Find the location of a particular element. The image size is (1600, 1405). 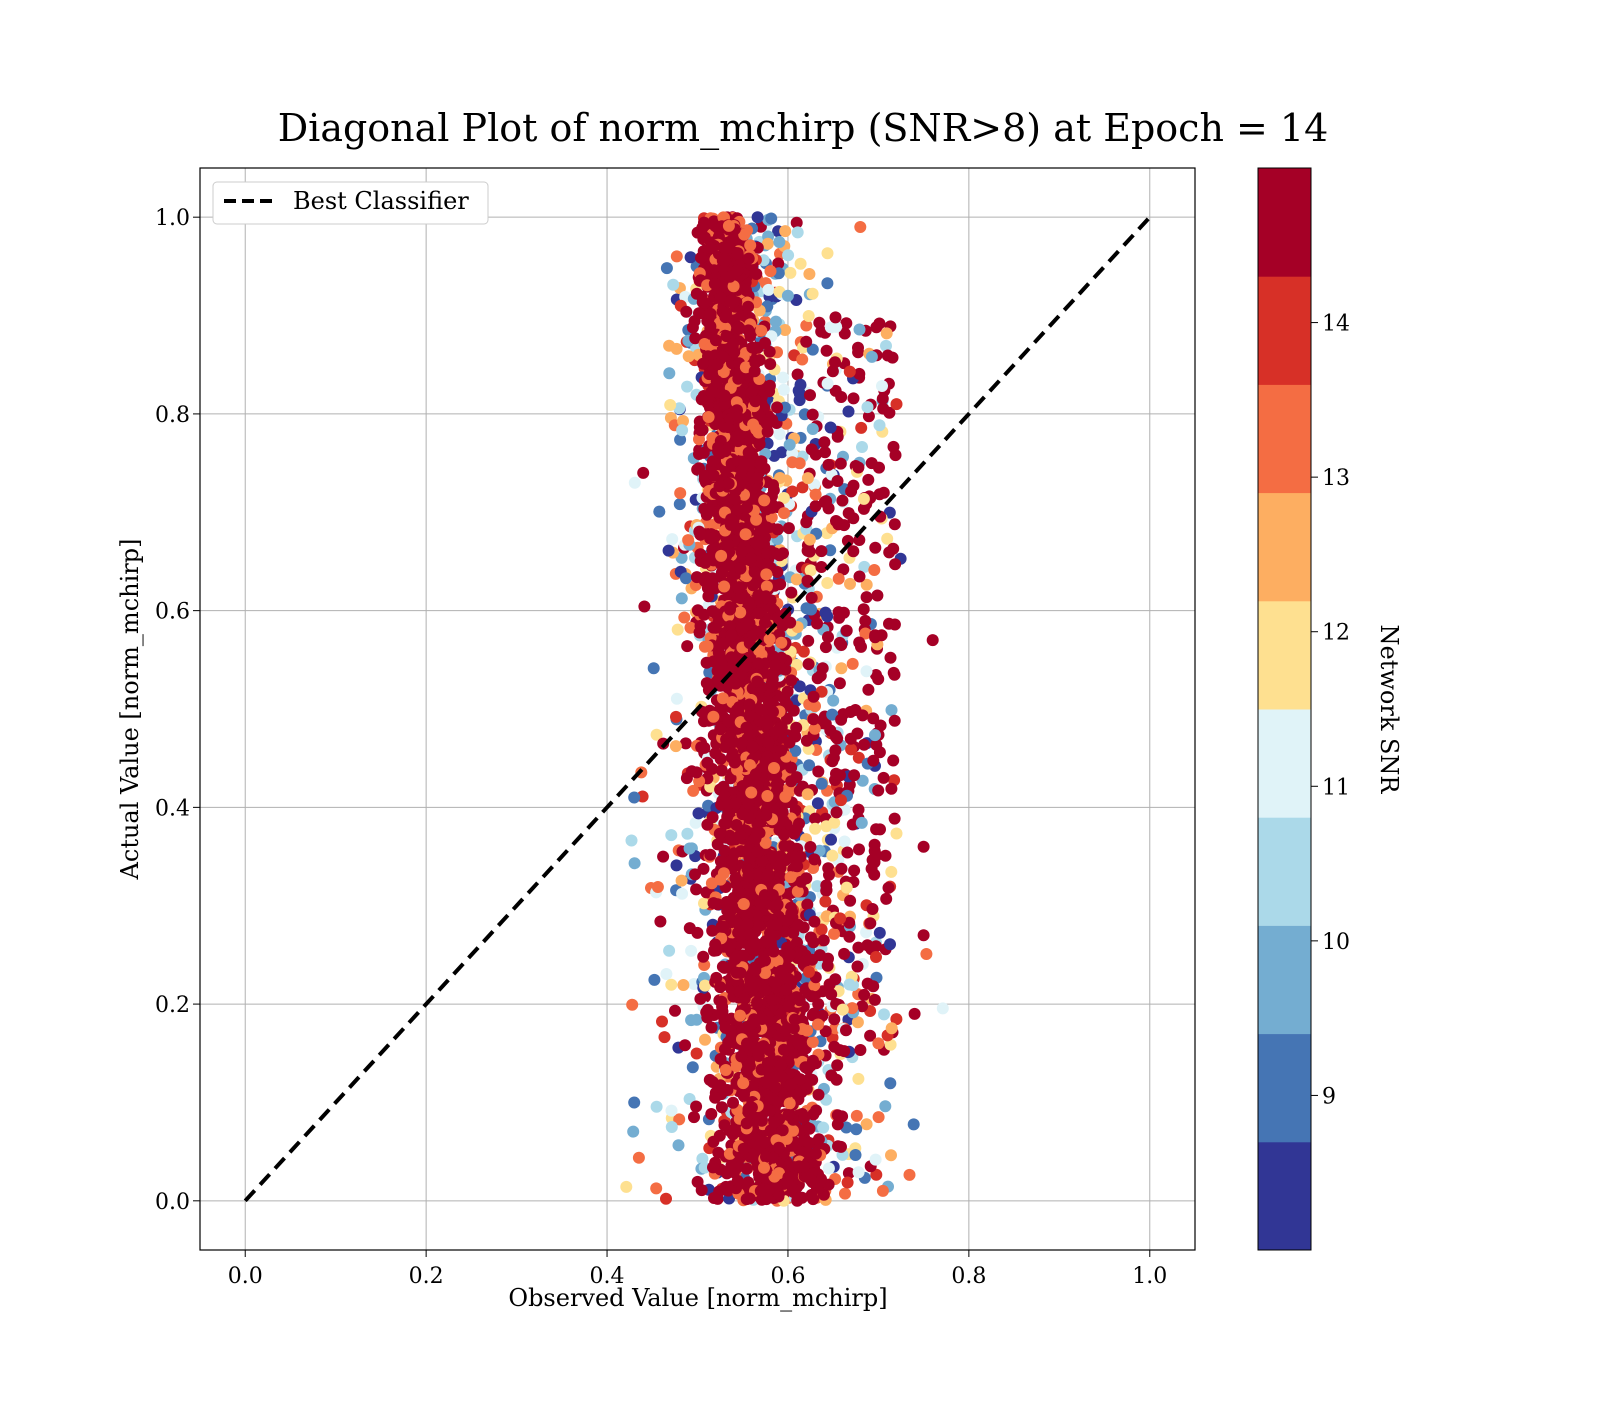

x-tick-label: 1.0 is located at coordinates (1149, 1276).